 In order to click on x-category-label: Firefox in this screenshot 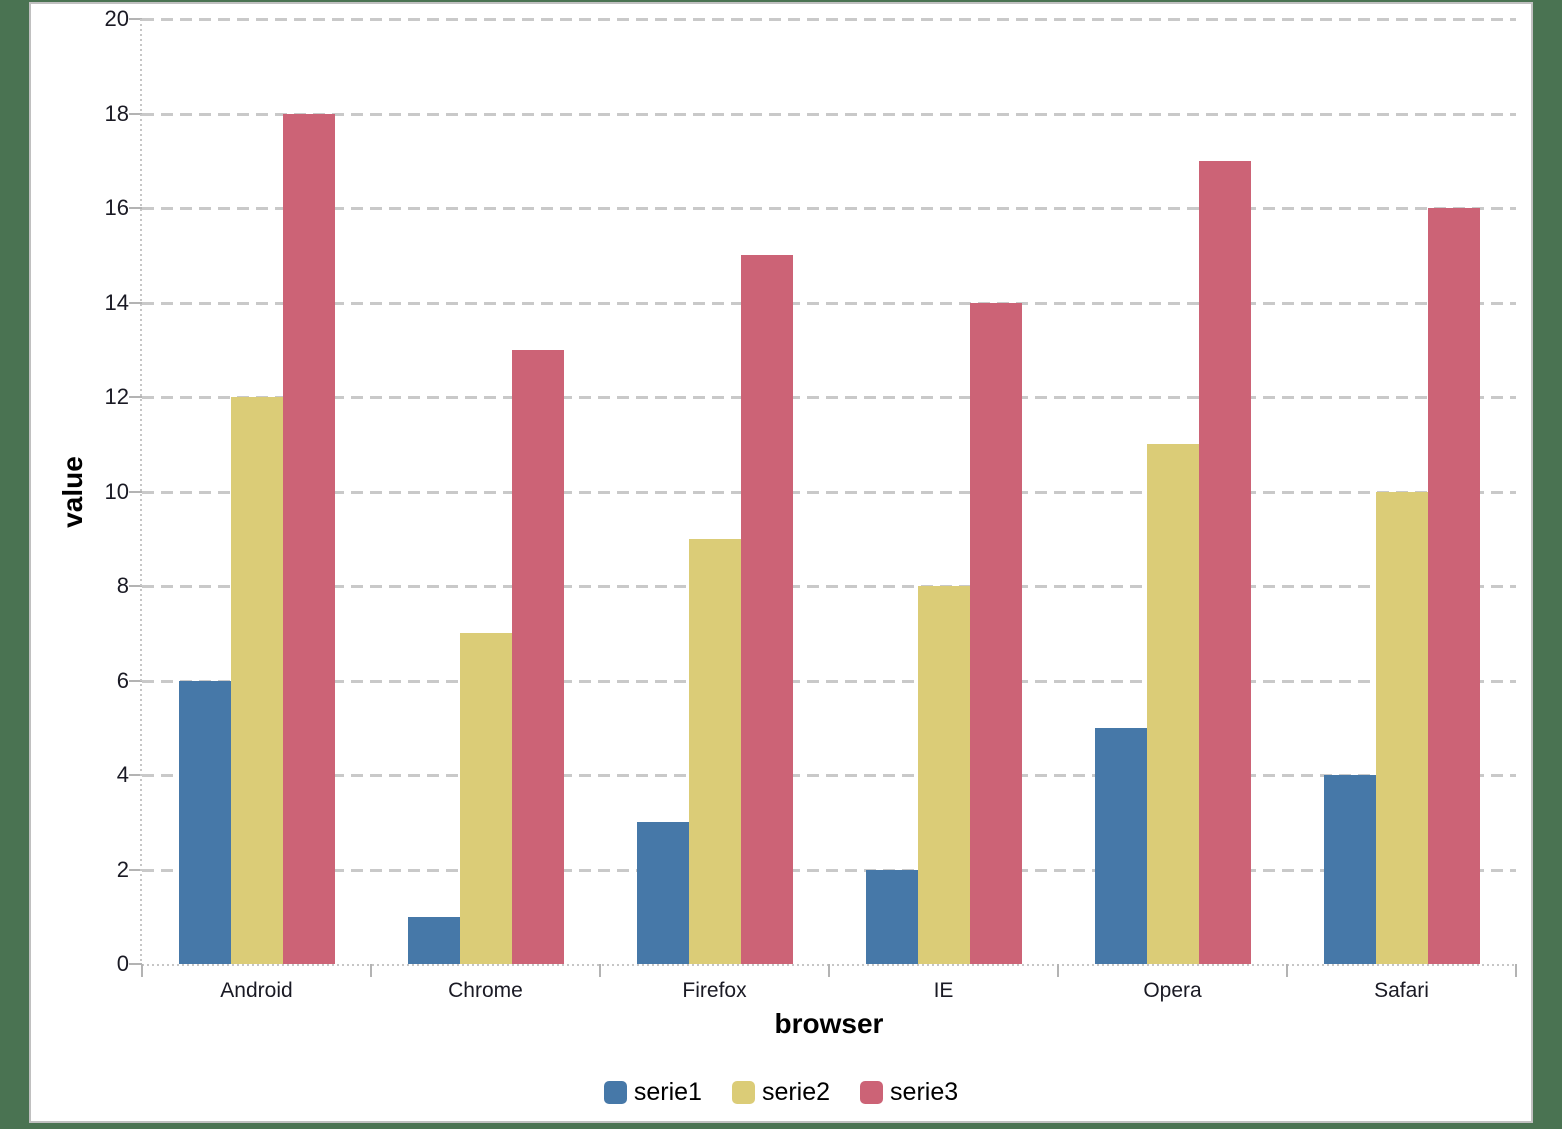, I will do `click(714, 990)`.